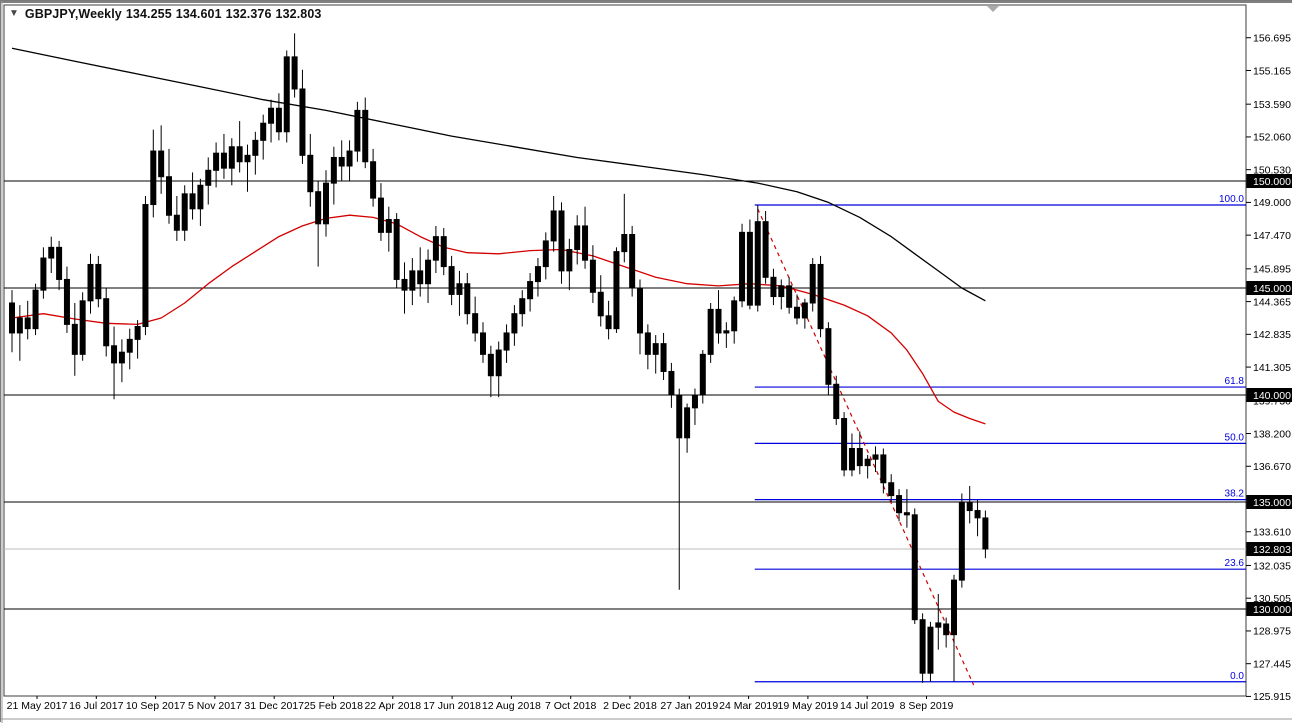 The image size is (1292, 728). I want to click on x-tick-label: 19 May 2019, so click(808, 706).